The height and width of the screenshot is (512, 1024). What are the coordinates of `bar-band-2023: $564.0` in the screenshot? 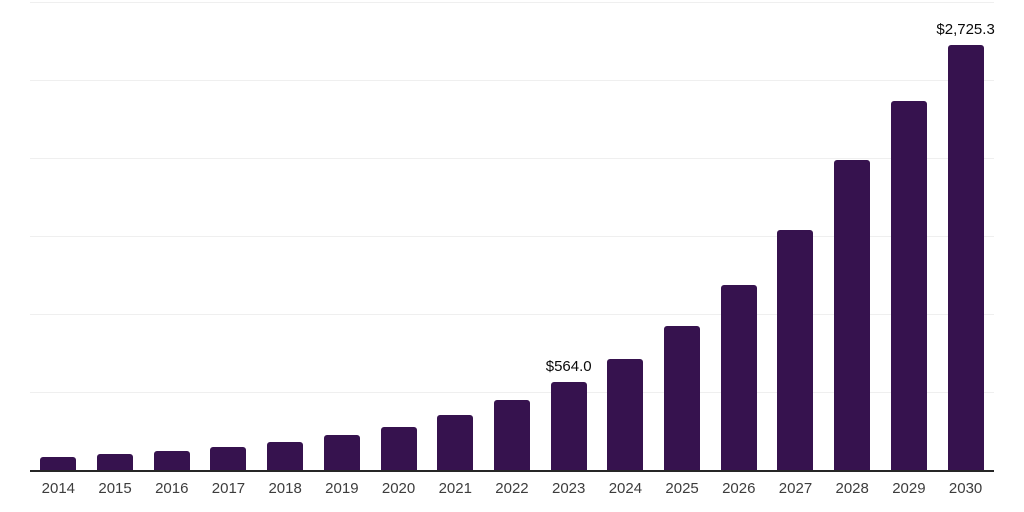 It's located at (568, 236).